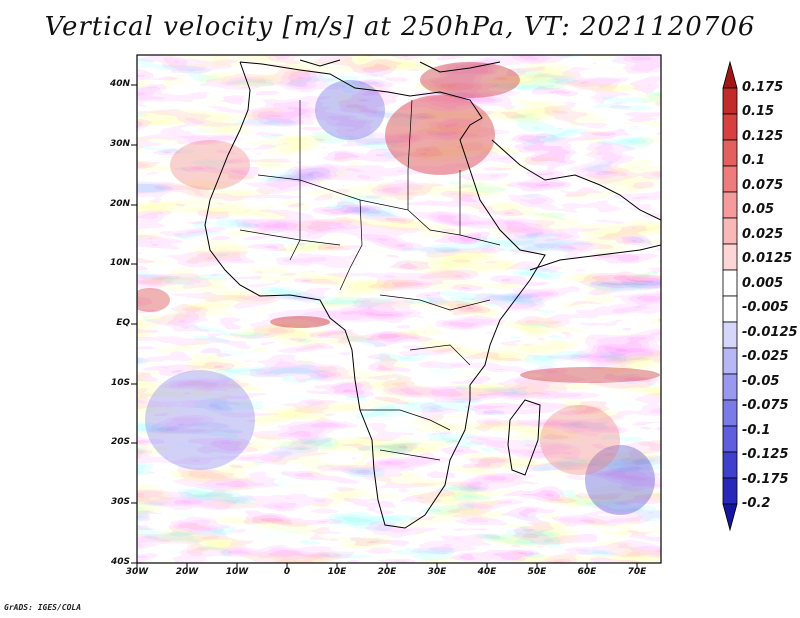 The image size is (800, 618). What do you see at coordinates (770, 332) in the screenshot?
I see `colorbar-label: -0.0125` at bounding box center [770, 332].